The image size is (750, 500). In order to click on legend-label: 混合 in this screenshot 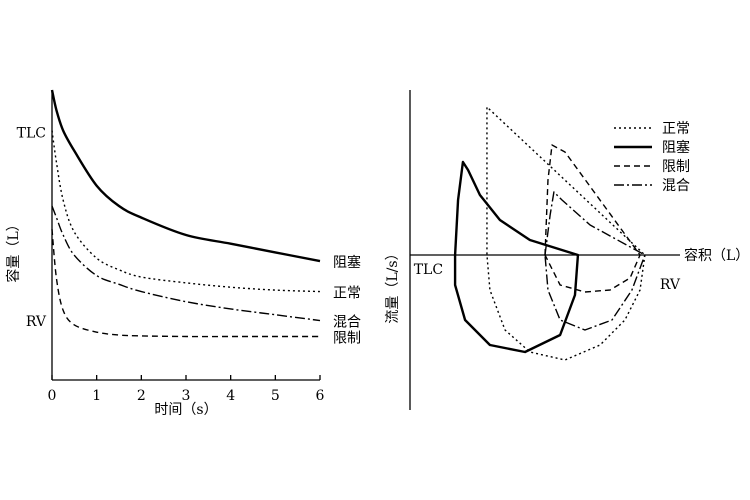, I will do `click(676, 186)`.